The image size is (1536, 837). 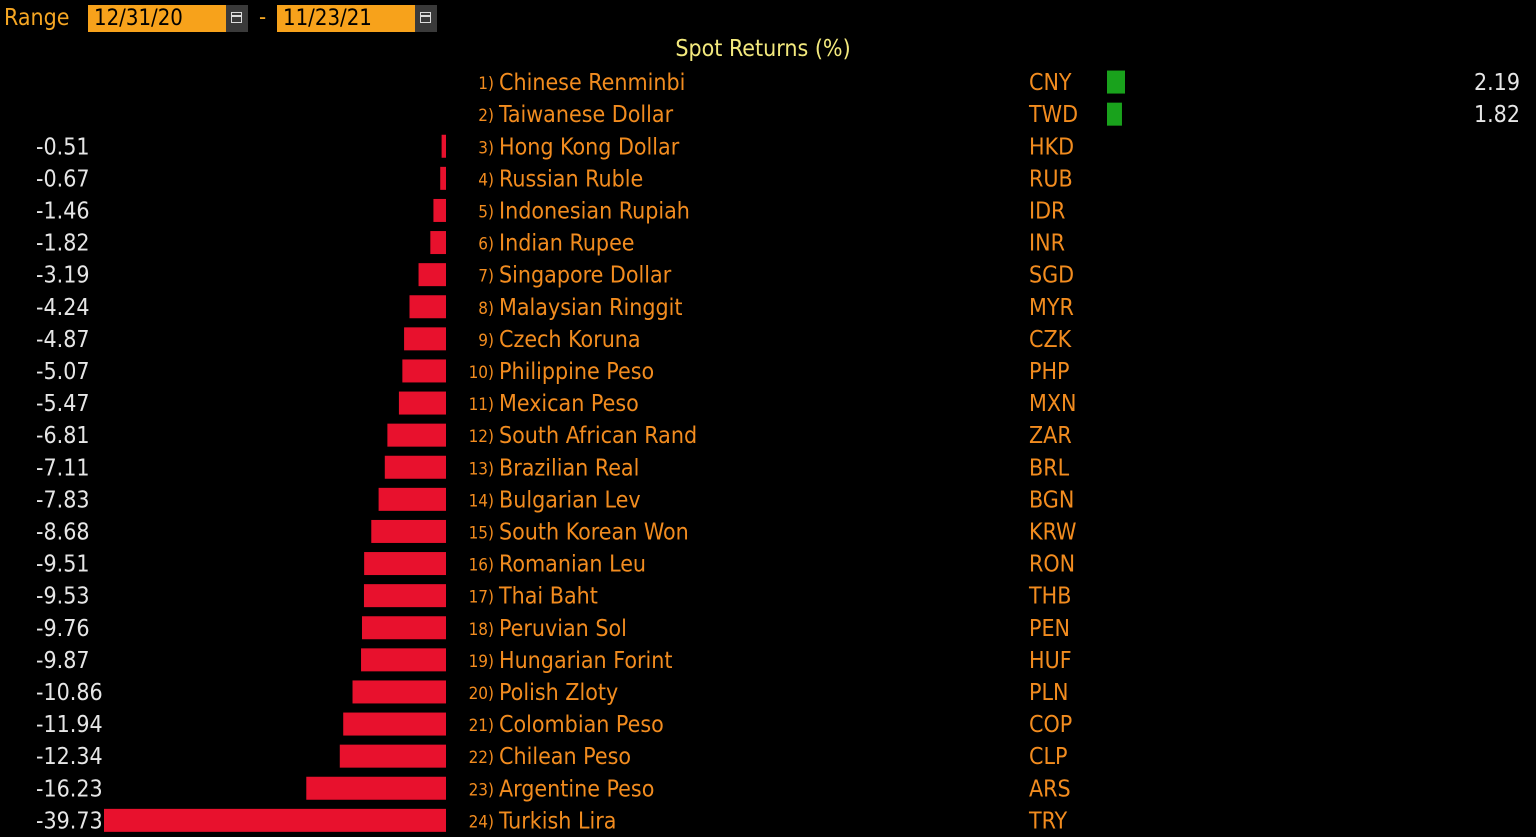 I want to click on currency-name: Russian Ruble, so click(x=571, y=179).